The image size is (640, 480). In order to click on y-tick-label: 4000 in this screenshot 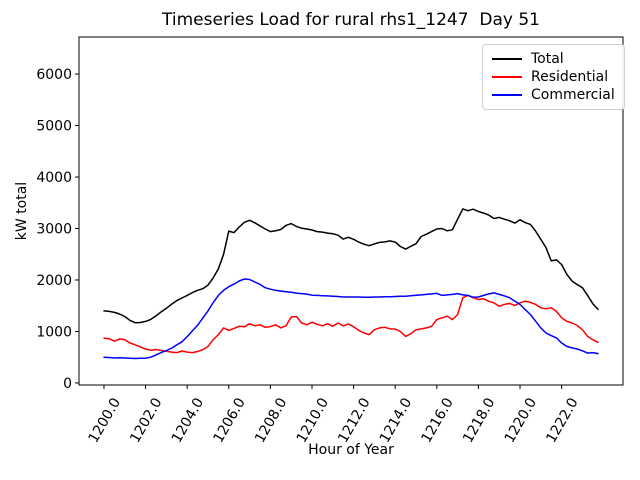, I will do `click(54, 178)`.